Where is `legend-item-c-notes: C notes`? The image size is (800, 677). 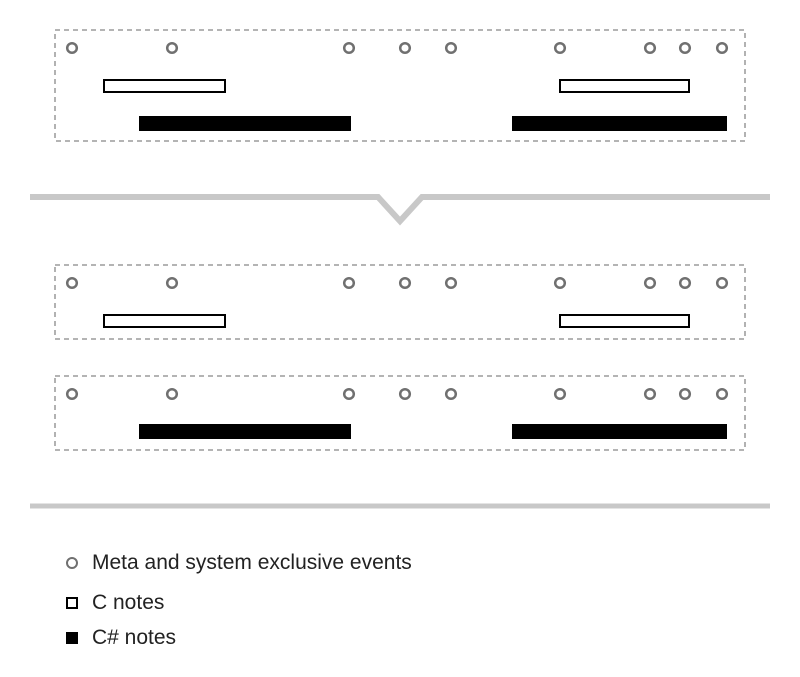
legend-item-c-notes: C notes is located at coordinates (115, 603).